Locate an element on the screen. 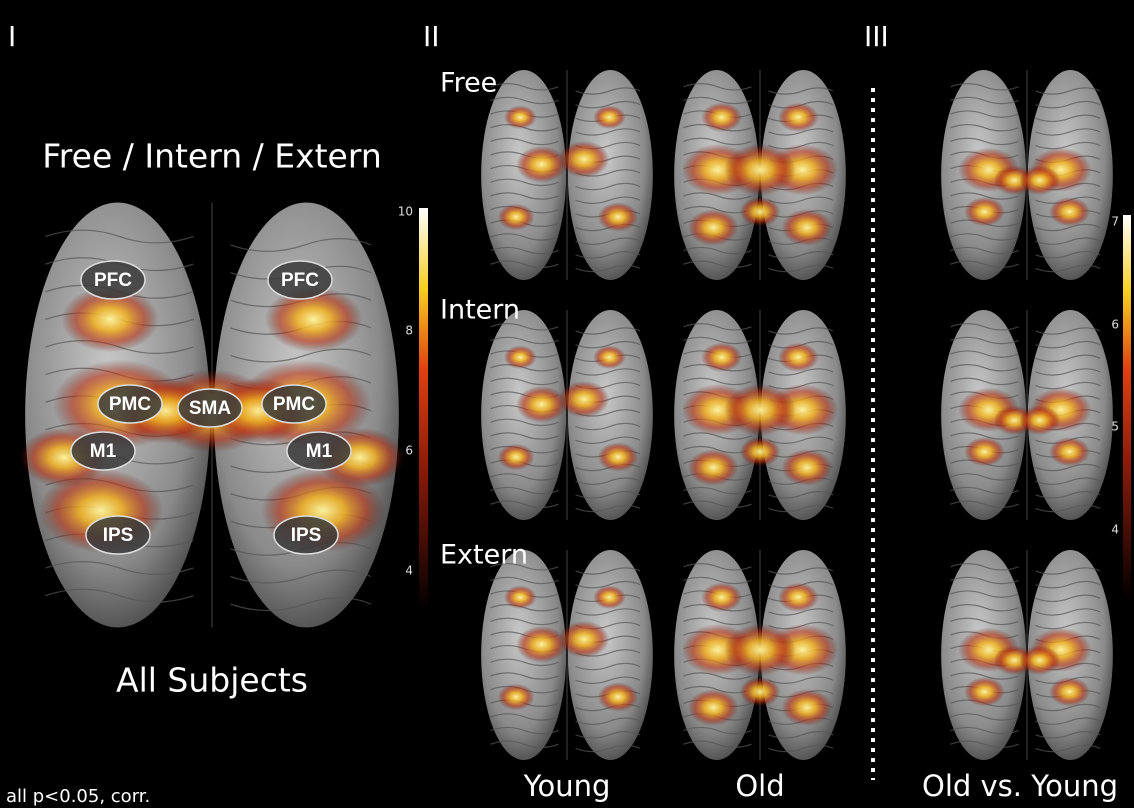 The image size is (1134, 808). row-label: Free is located at coordinates (468, 83).